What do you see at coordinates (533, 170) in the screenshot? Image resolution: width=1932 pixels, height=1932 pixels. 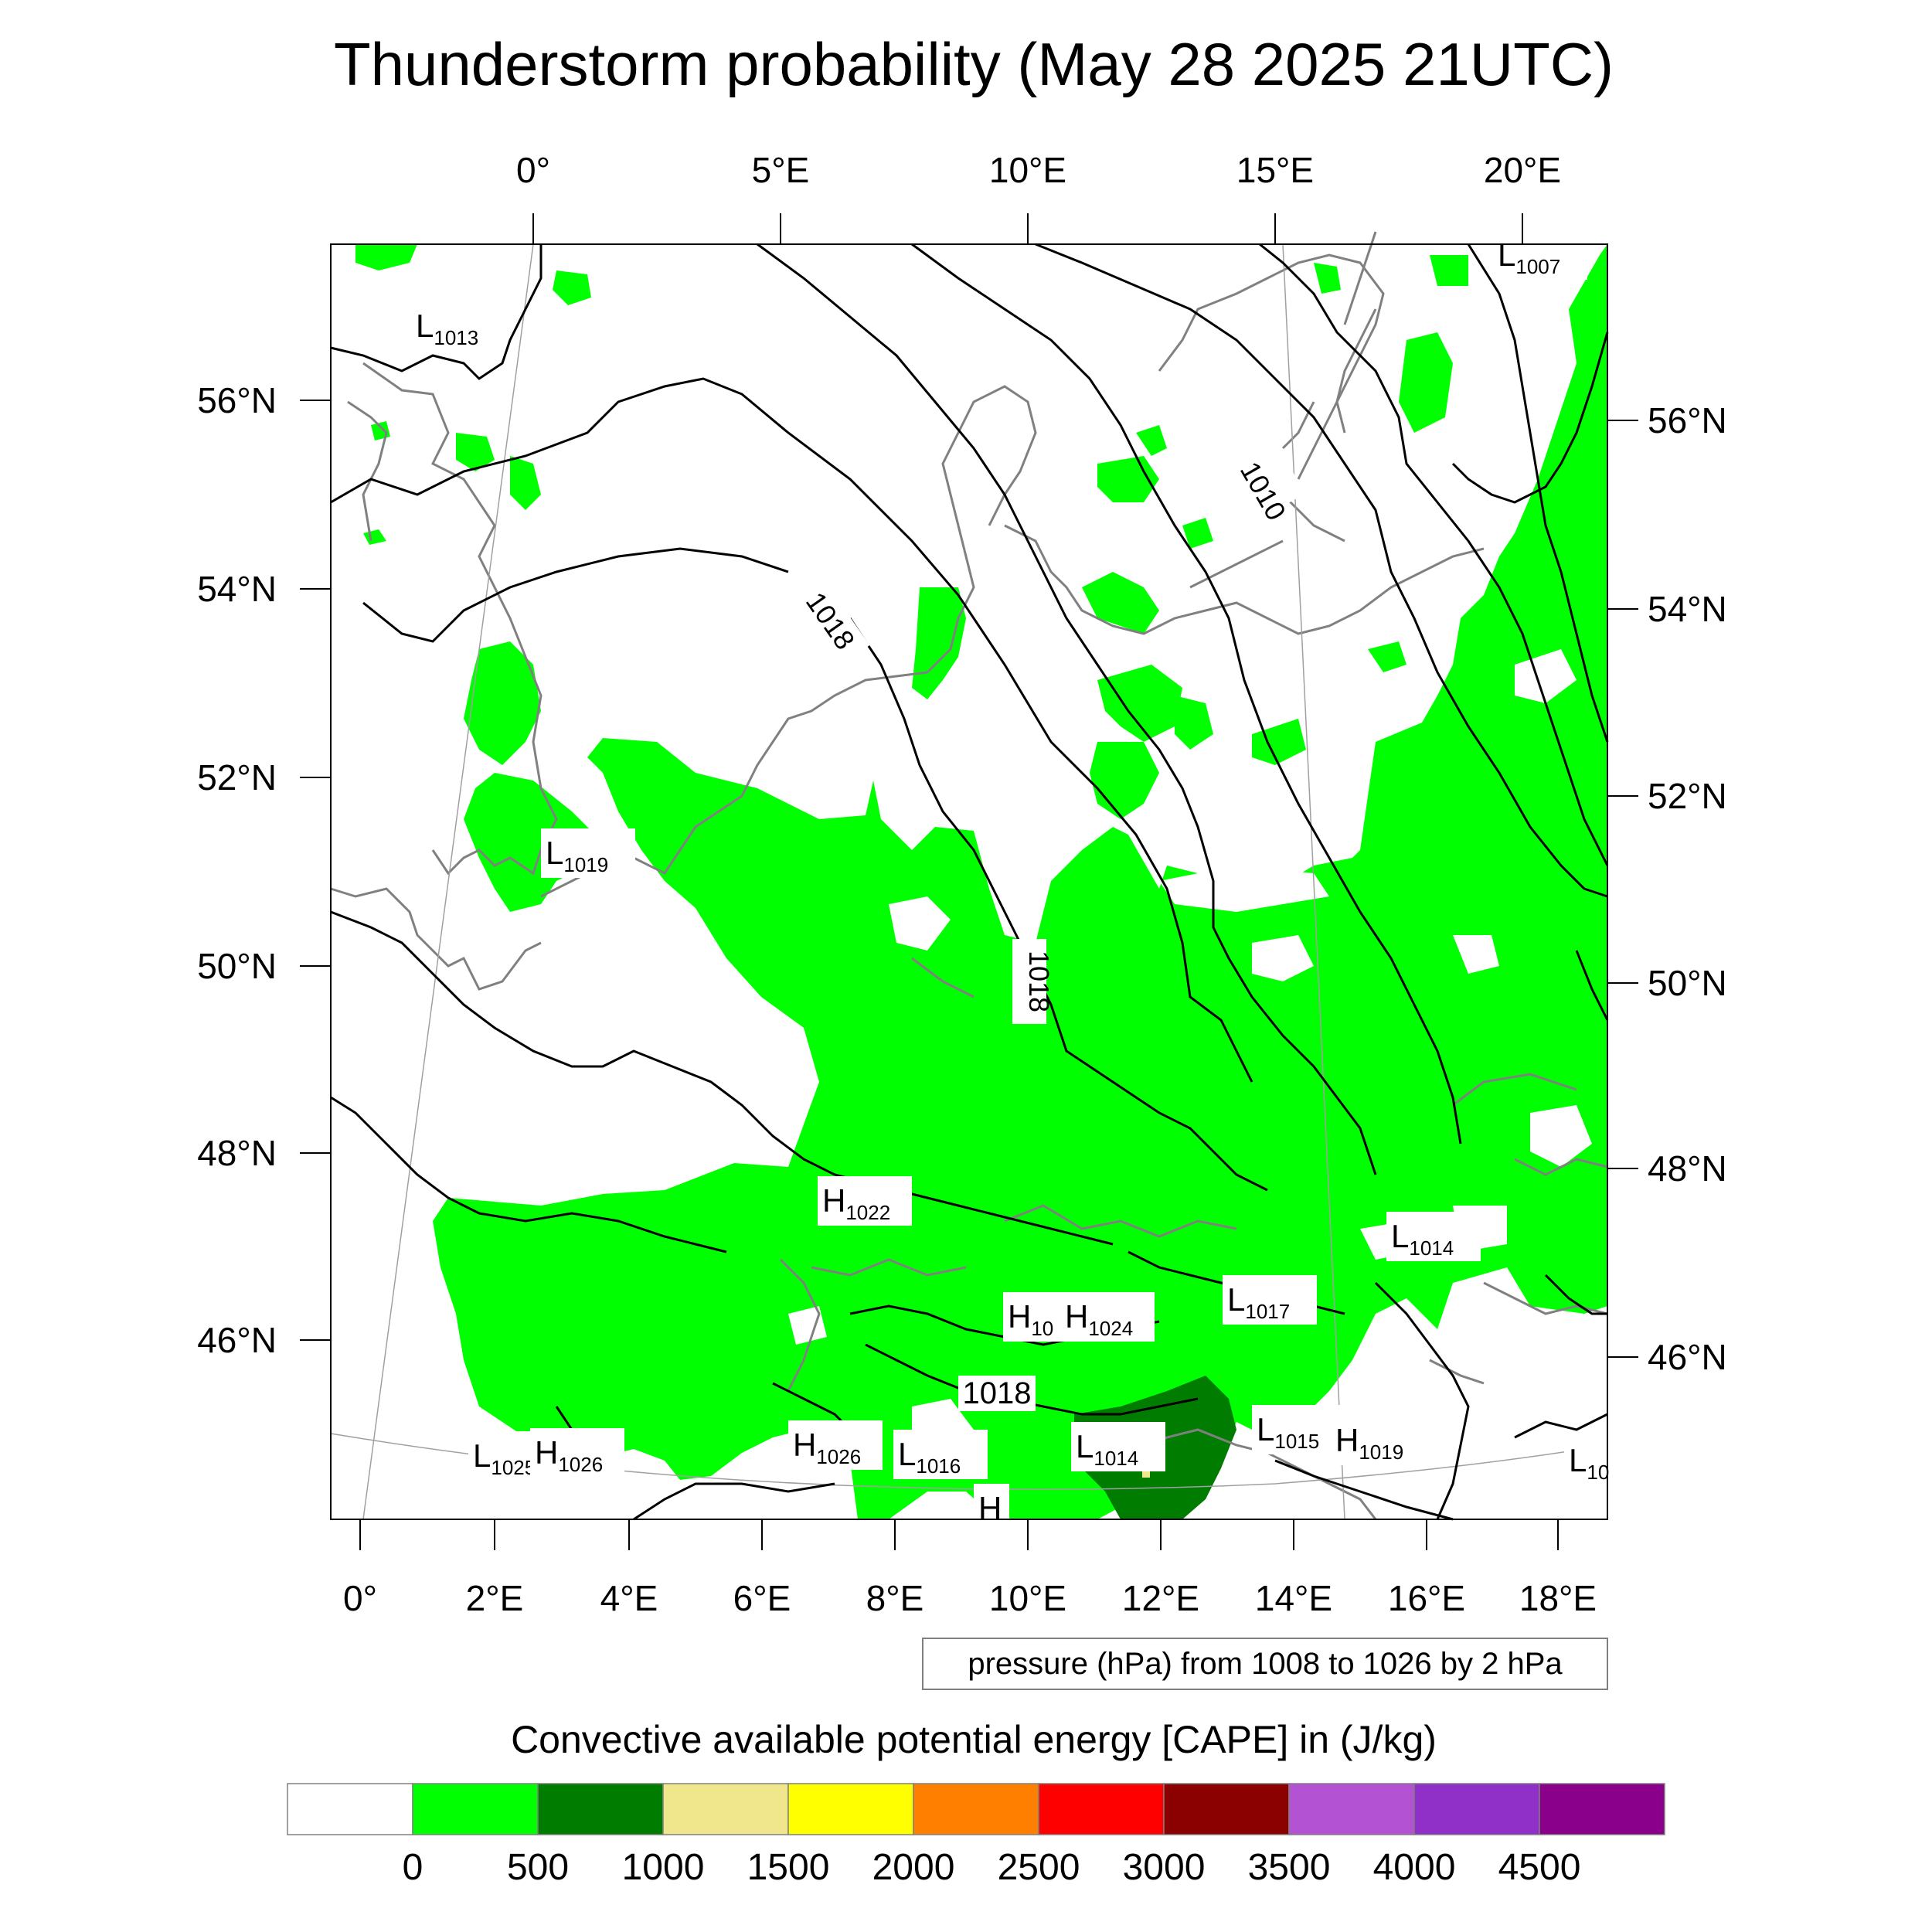 I see `top-lon-label: 0°` at bounding box center [533, 170].